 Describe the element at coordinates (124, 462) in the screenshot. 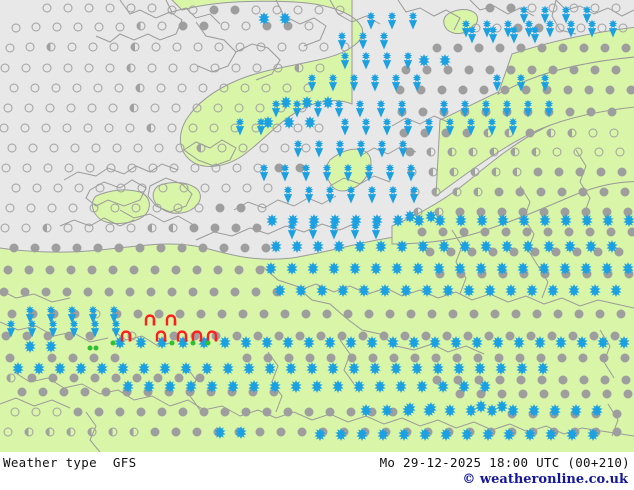

I see `footer-model: GFS` at that location.